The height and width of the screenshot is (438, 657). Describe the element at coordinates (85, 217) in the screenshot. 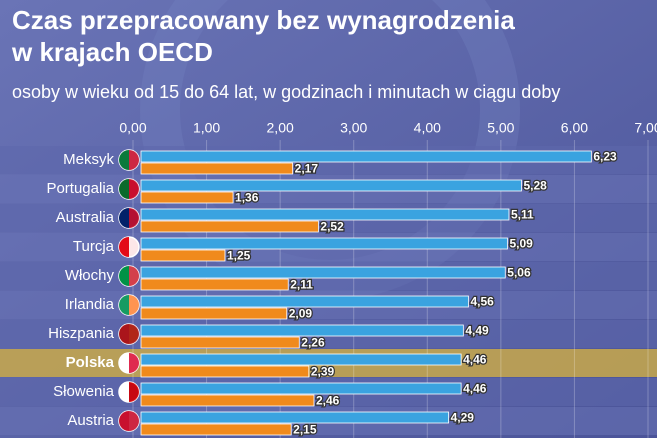

I see `category-label: Australia` at that location.